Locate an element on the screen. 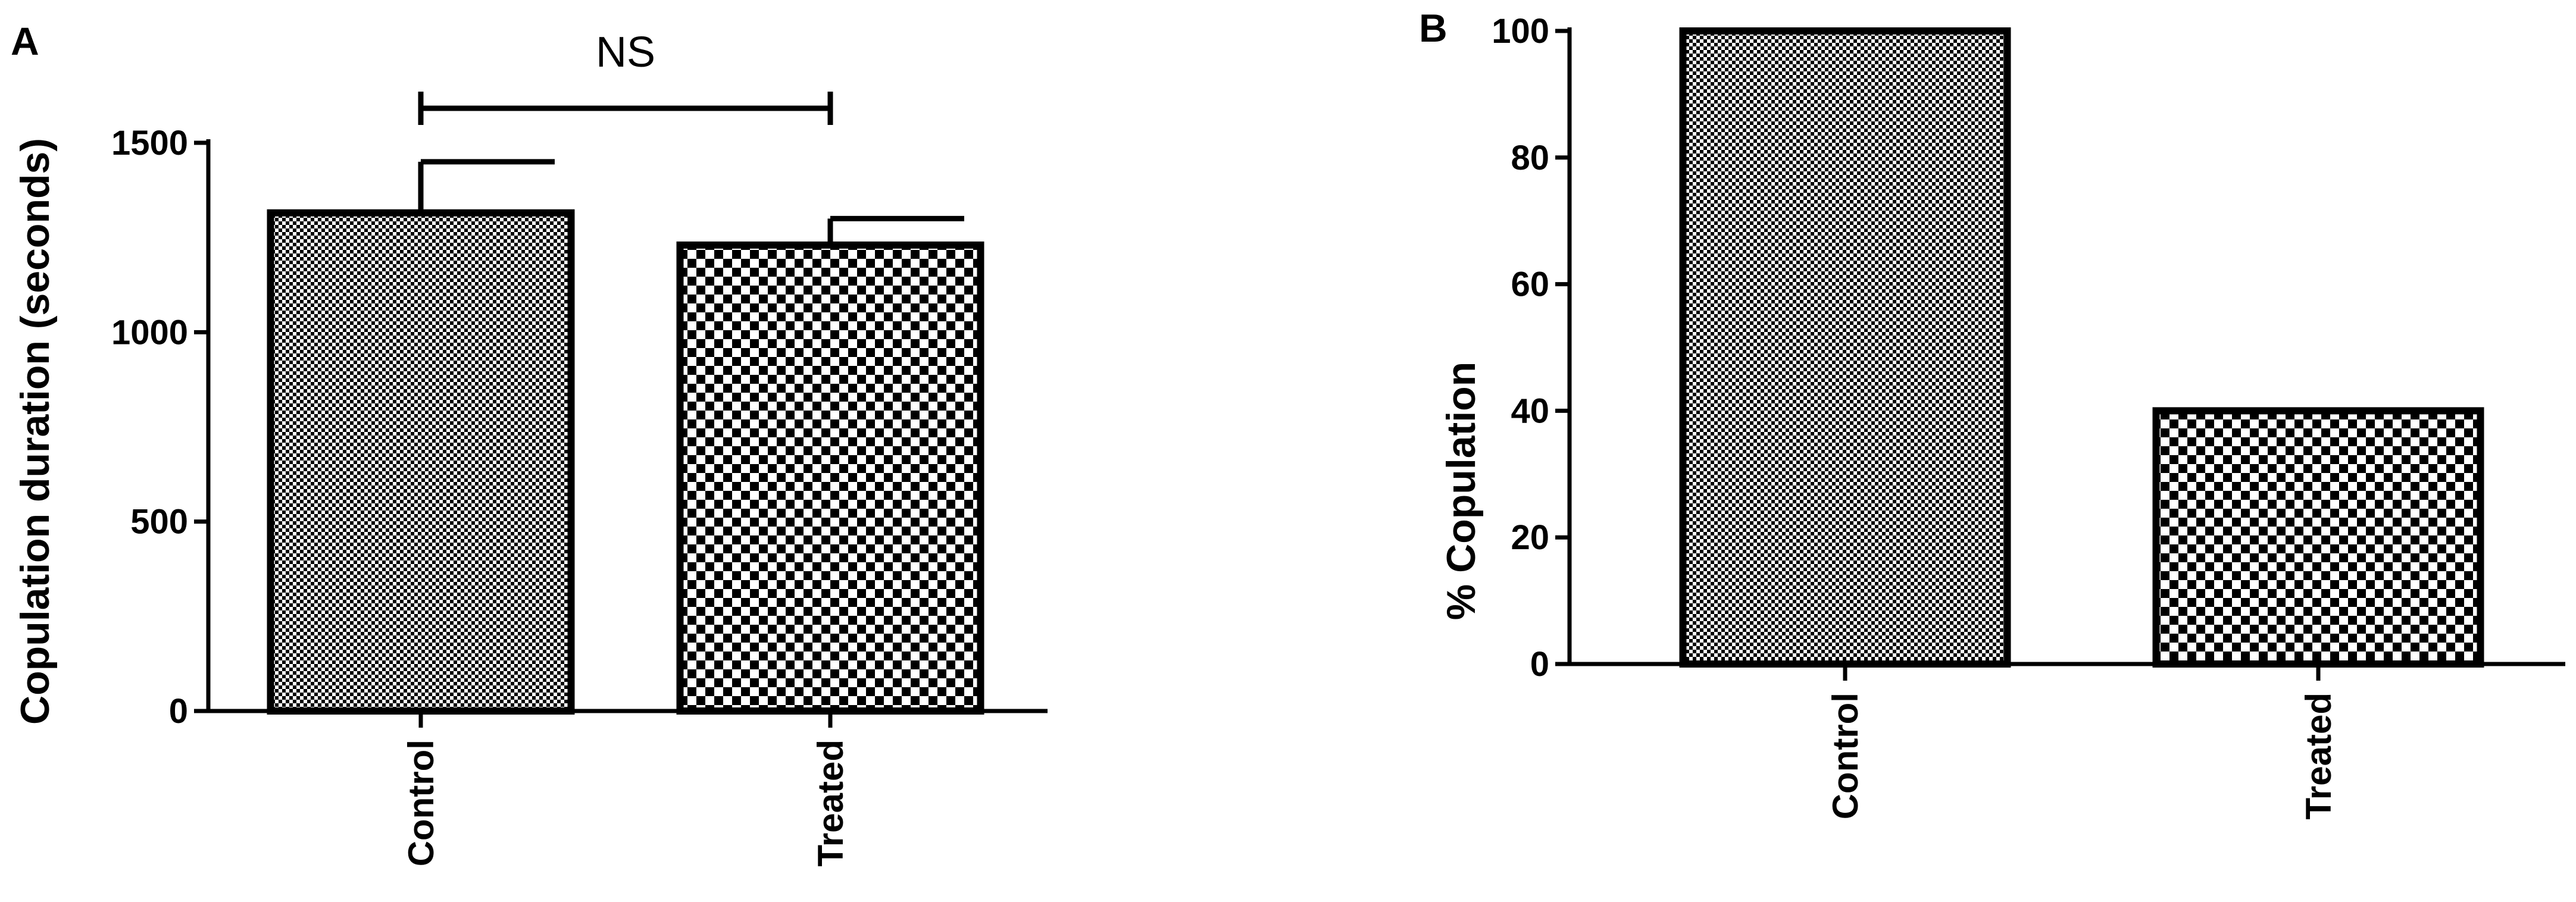 This screenshot has height=902, width=2576. panel-b-y-tick-label-80: 80 is located at coordinates (1530, 158).